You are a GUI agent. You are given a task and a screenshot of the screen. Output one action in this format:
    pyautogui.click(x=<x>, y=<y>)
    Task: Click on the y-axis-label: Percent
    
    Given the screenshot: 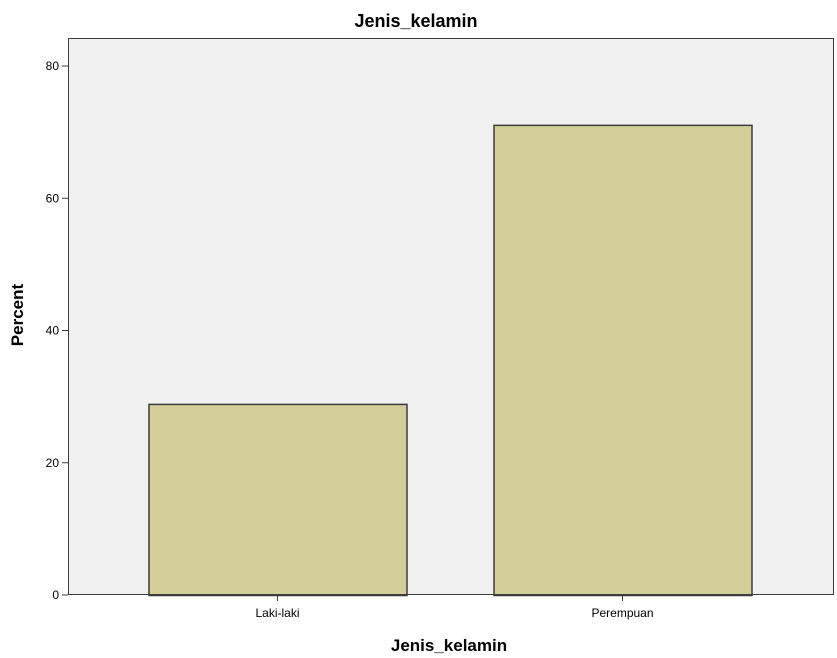 What is the action you would take?
    pyautogui.click(x=17, y=314)
    